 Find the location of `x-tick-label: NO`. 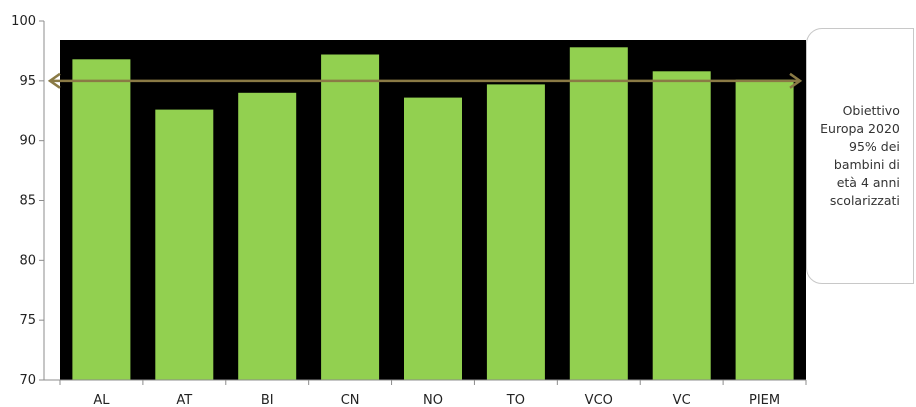

x-tick-label: NO is located at coordinates (433, 400).